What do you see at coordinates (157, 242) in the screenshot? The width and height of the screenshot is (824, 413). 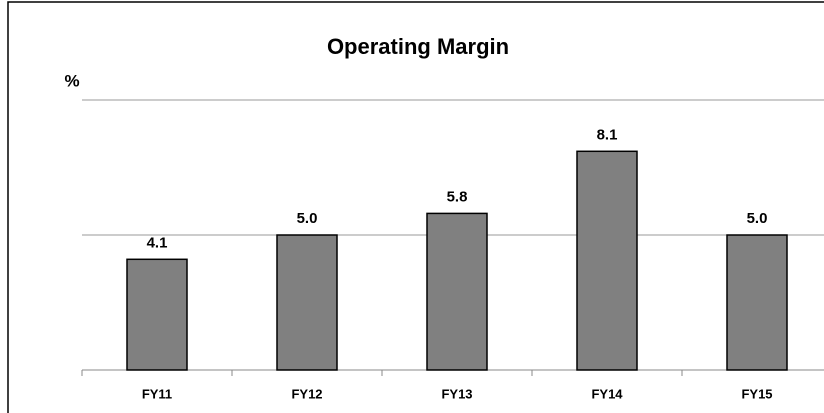 I see `data-label: 4.1` at bounding box center [157, 242].